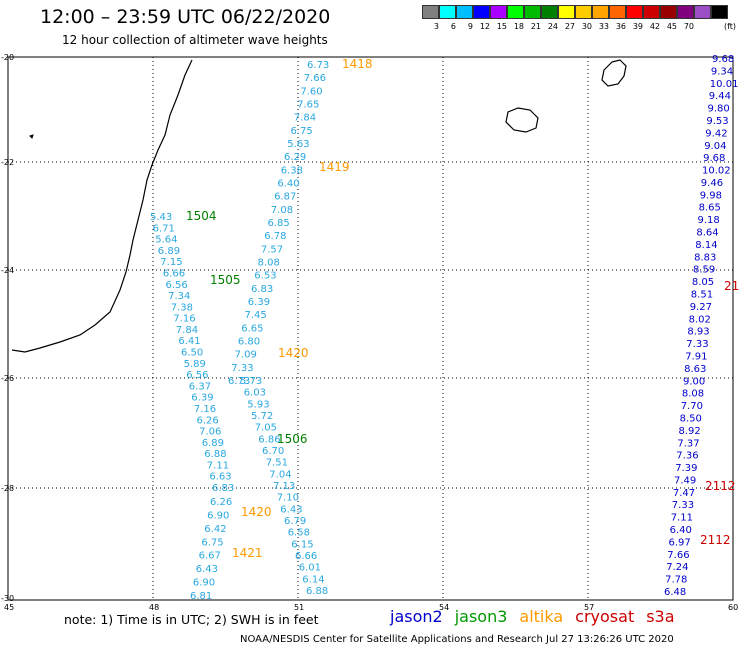 Image resolution: width=740 pixels, height=650 pixels. What do you see at coordinates (671, 26) in the screenshot?
I see `legend-label: 45` at bounding box center [671, 26].